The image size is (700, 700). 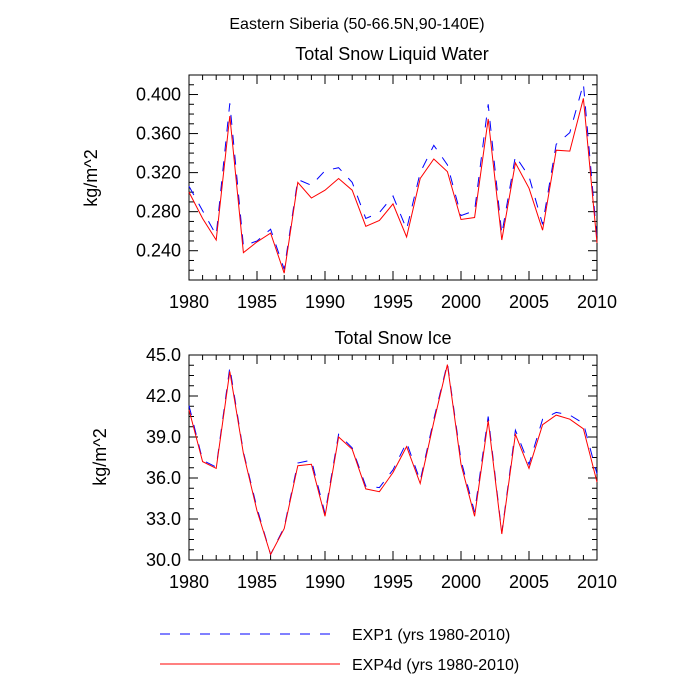 What do you see at coordinates (163, 355) in the screenshot?
I see `y-tick-label: 45.0` at bounding box center [163, 355].